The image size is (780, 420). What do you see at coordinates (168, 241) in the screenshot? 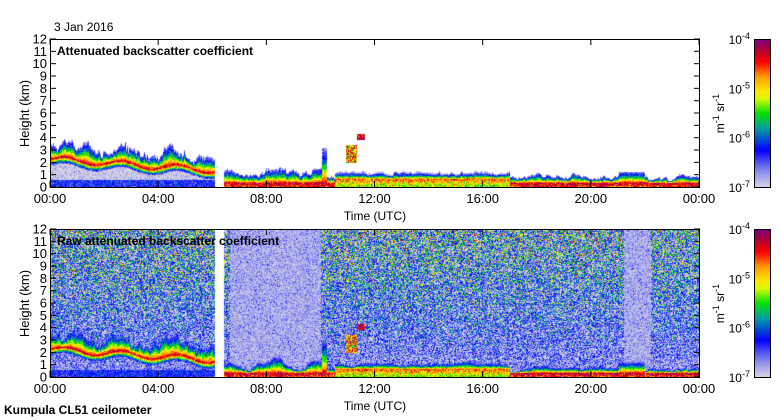
I see `panel-title: Raw attenuated backscatter coefficient` at bounding box center [168, 241].